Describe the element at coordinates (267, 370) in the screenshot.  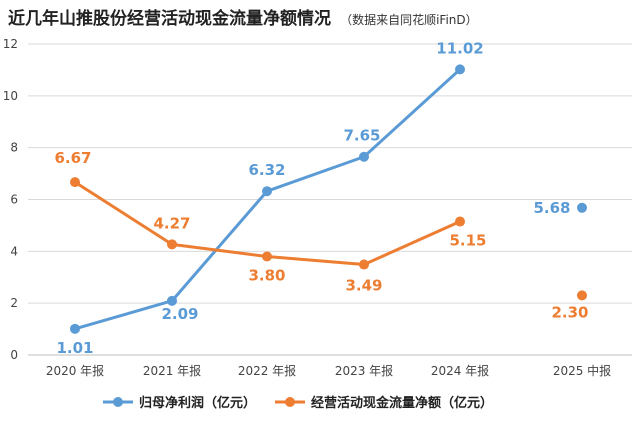
I see `x-tick-label: 2022 年报` at that location.